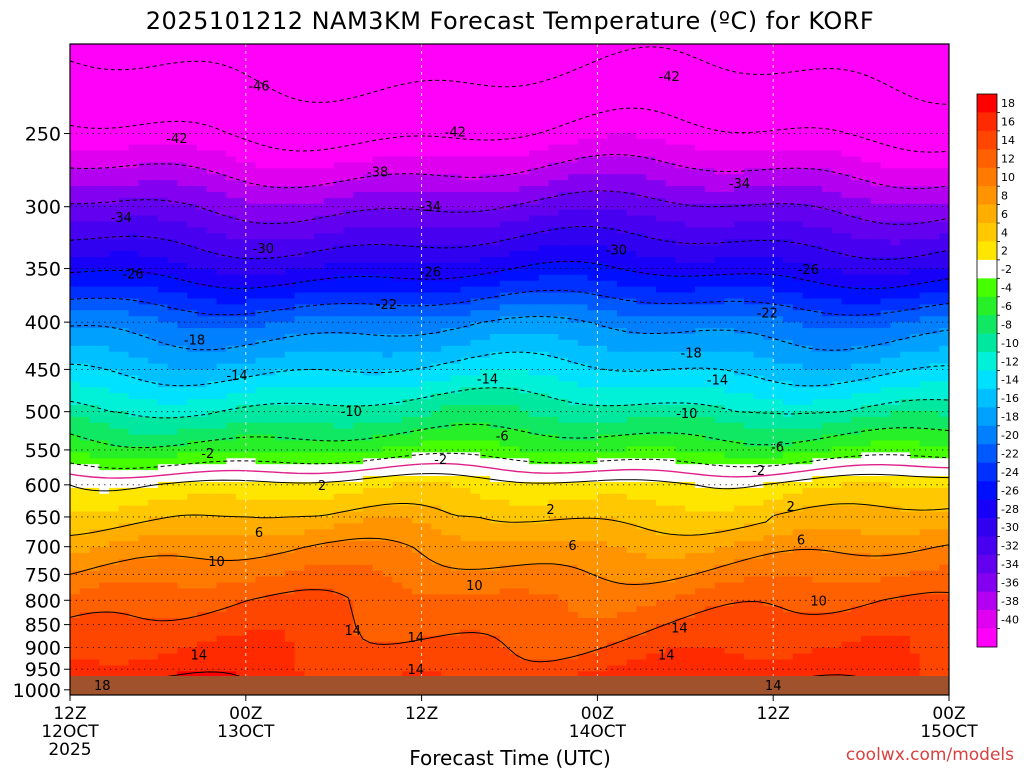  I want to click on colorbar-tick-label: -22, so click(1010, 453).